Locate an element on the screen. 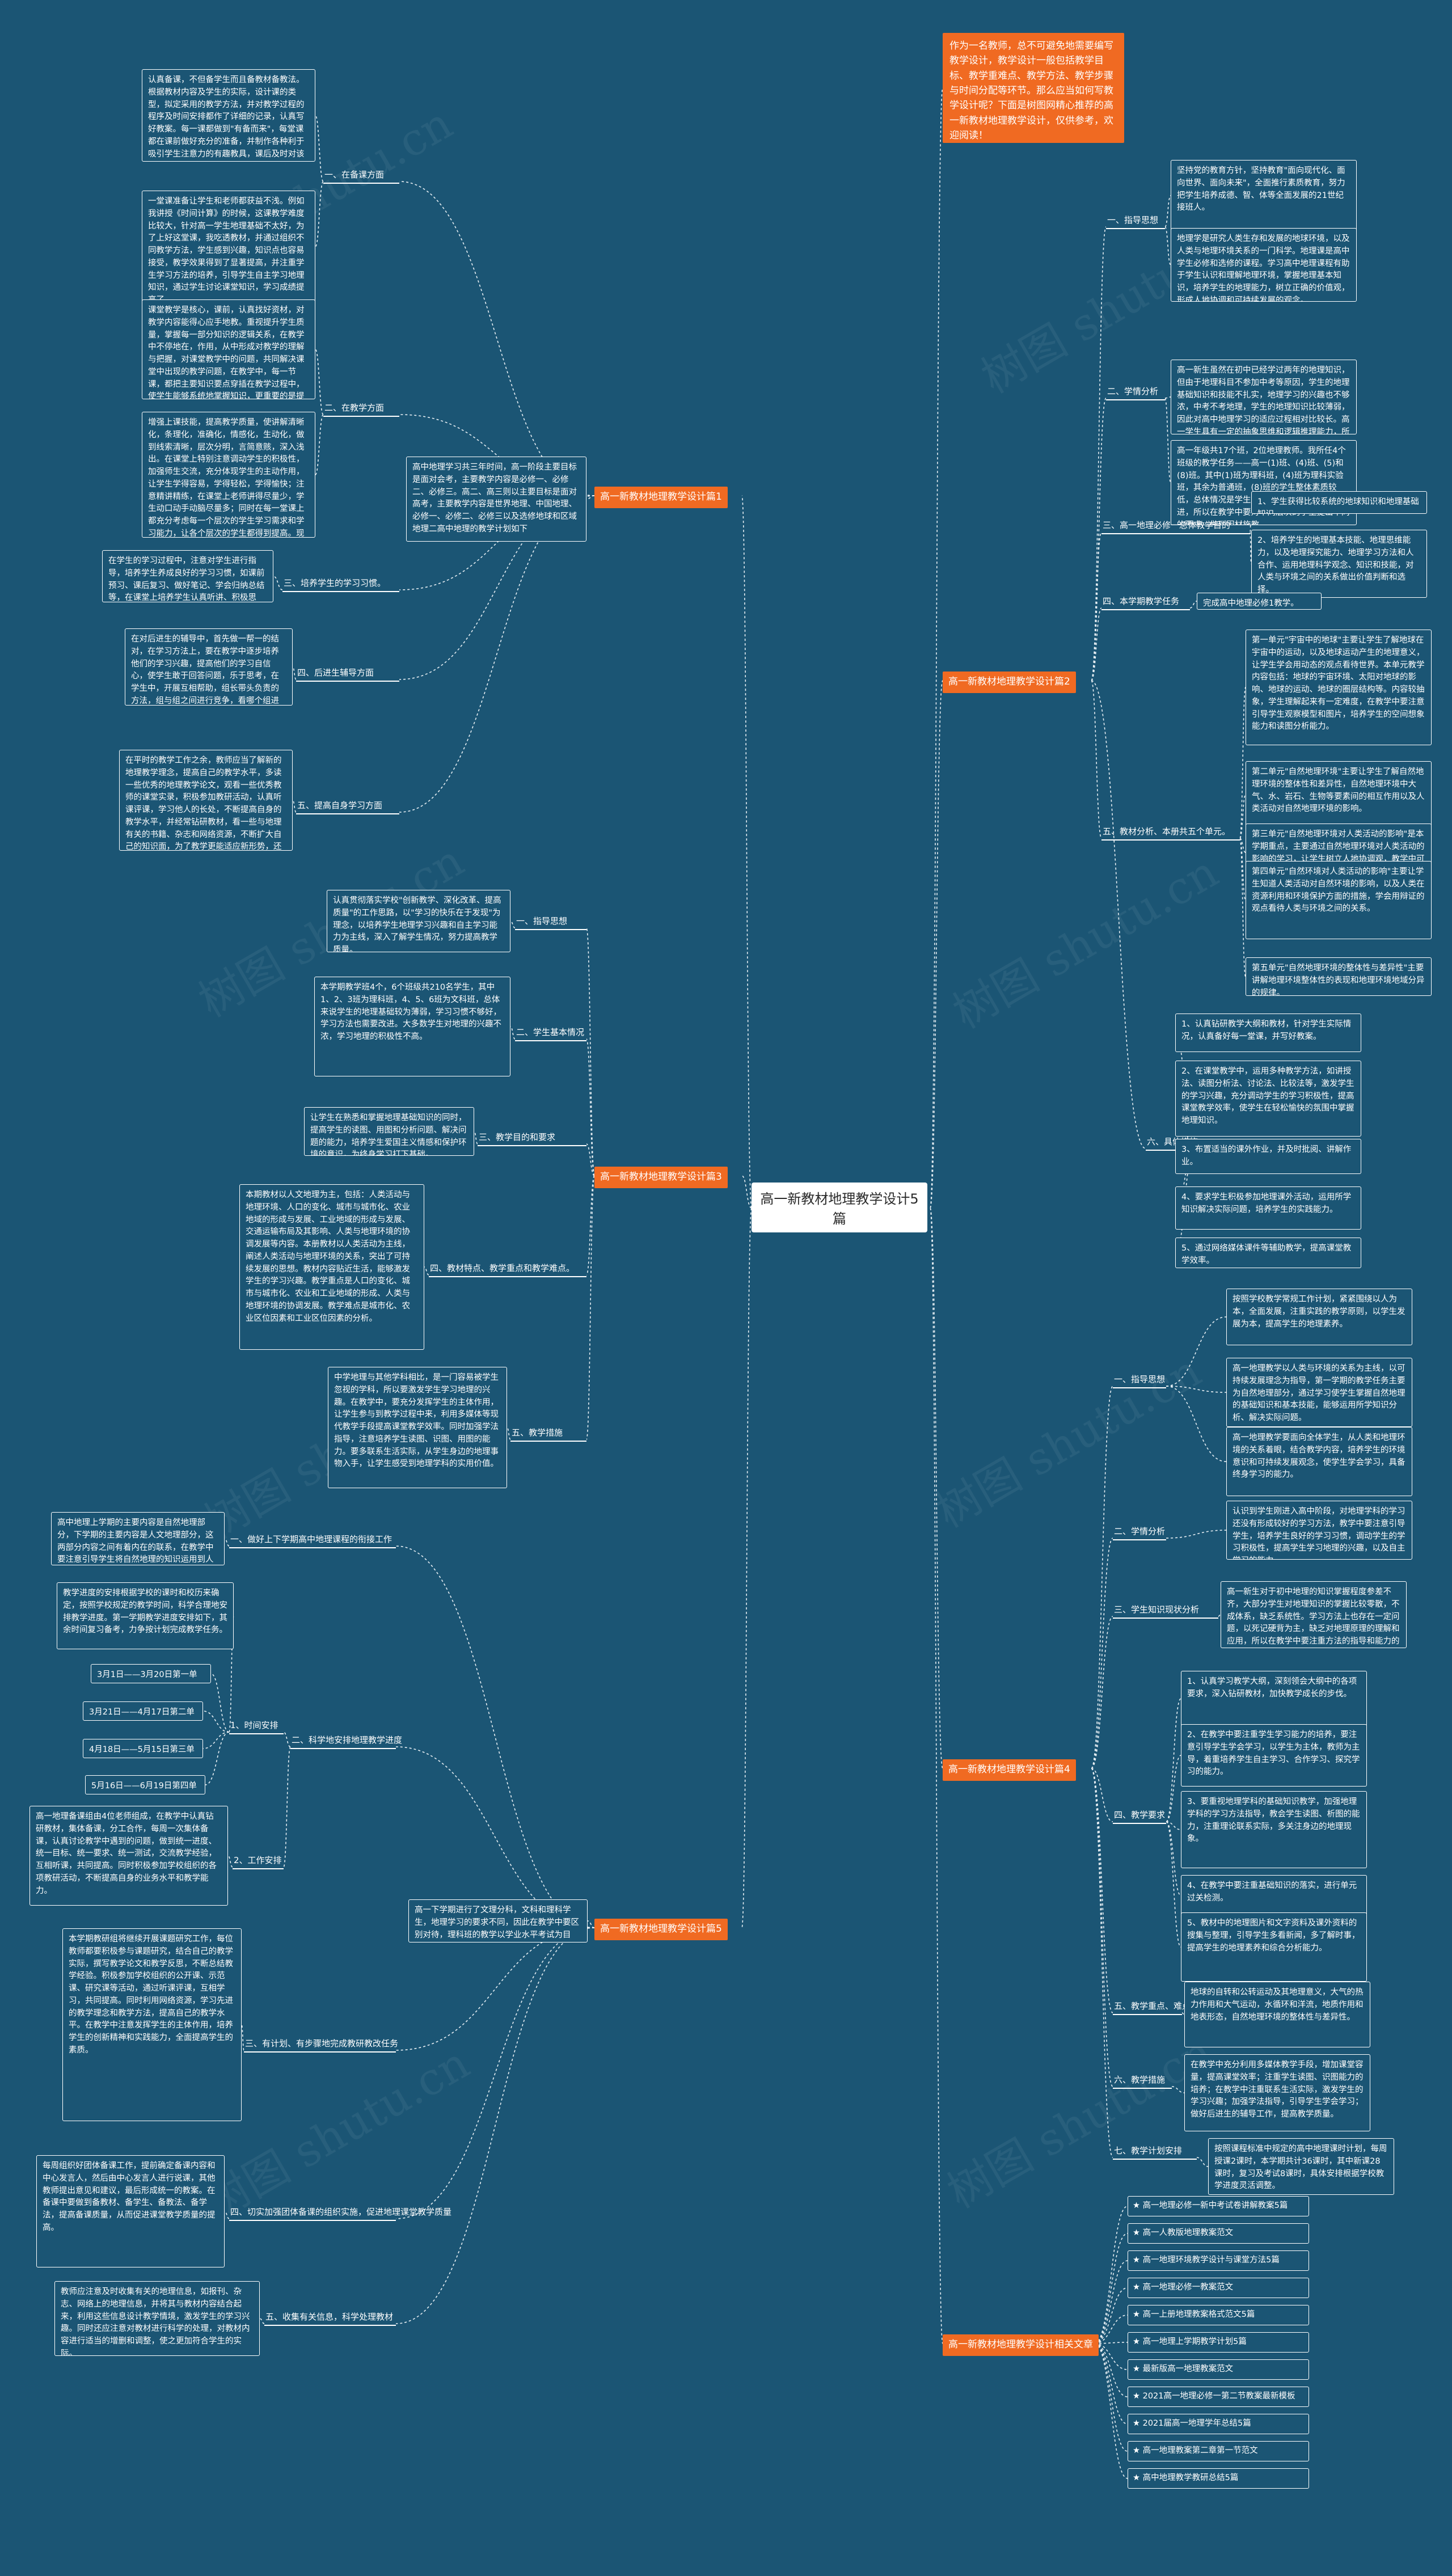  related-article-link: ★ 高一地理必修一教案范文 is located at coordinates (1218, 2288).